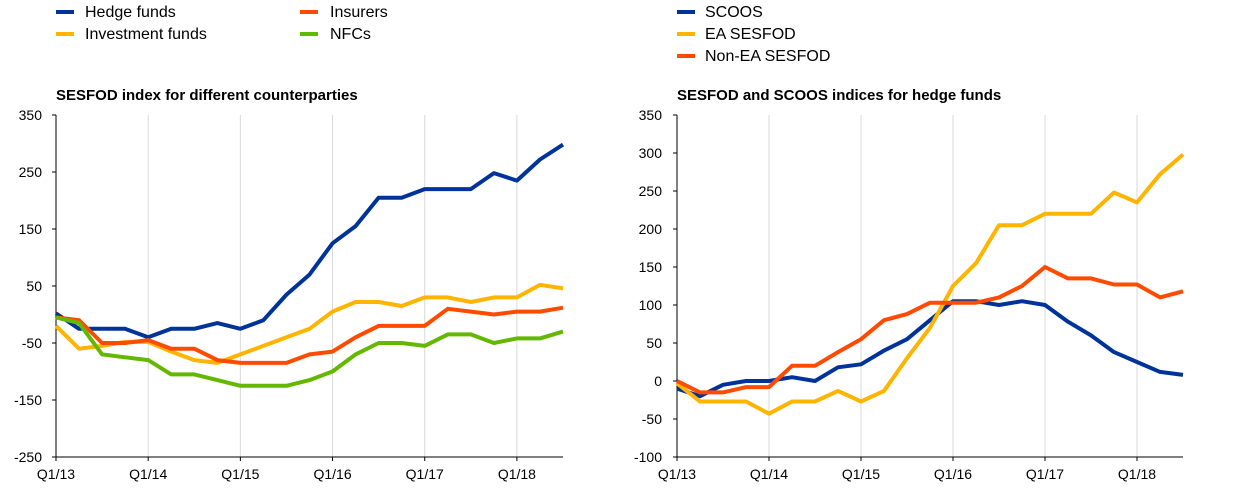 This screenshot has width=1240, height=496. I want to click on y-tick-label-left-5: -150, so click(28, 400).